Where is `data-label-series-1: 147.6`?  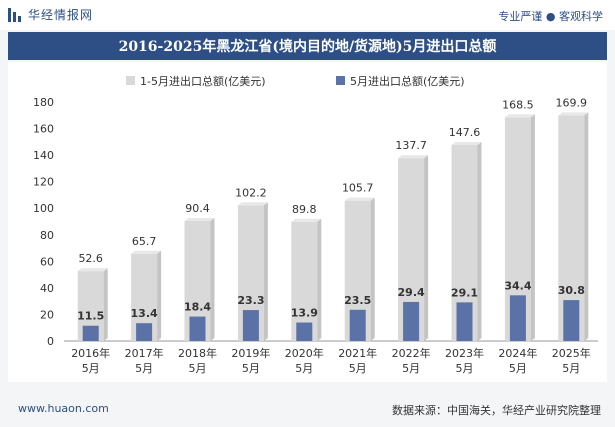 data-label-series-1: 147.6 is located at coordinates (465, 132).